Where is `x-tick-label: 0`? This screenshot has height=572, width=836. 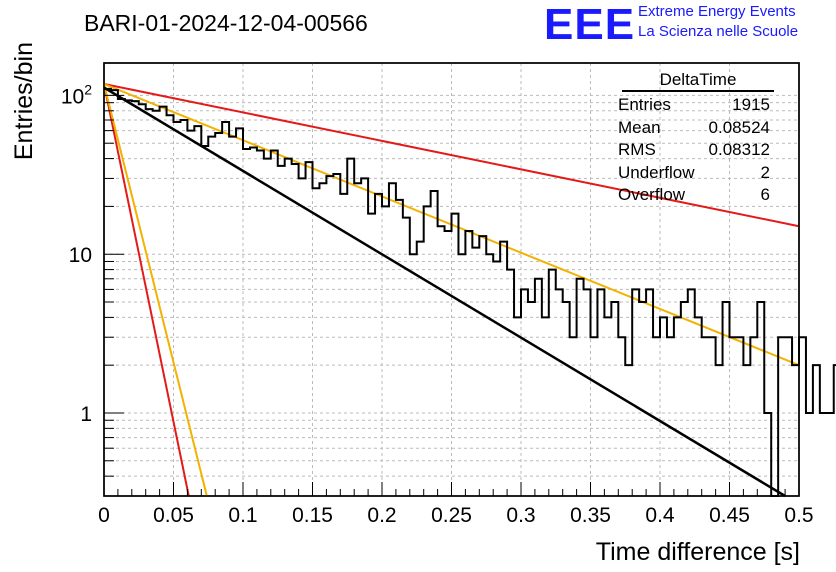
x-tick-label: 0 is located at coordinates (104, 515).